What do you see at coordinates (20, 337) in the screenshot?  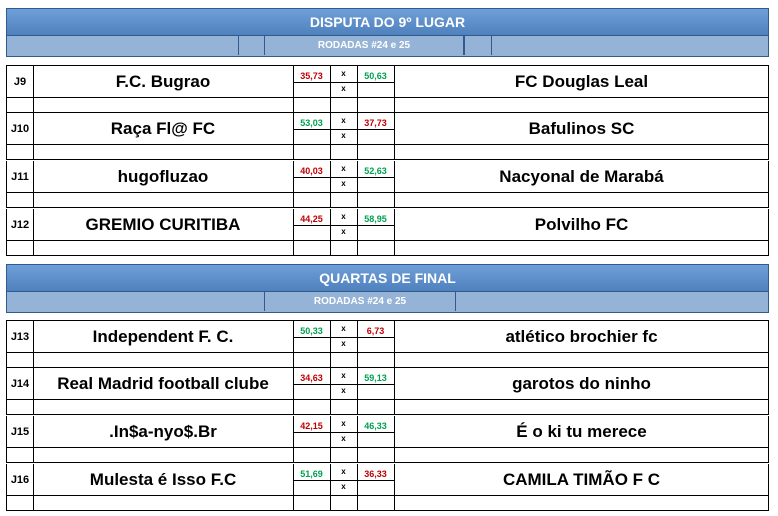 I see `match-id: J13` at bounding box center [20, 337].